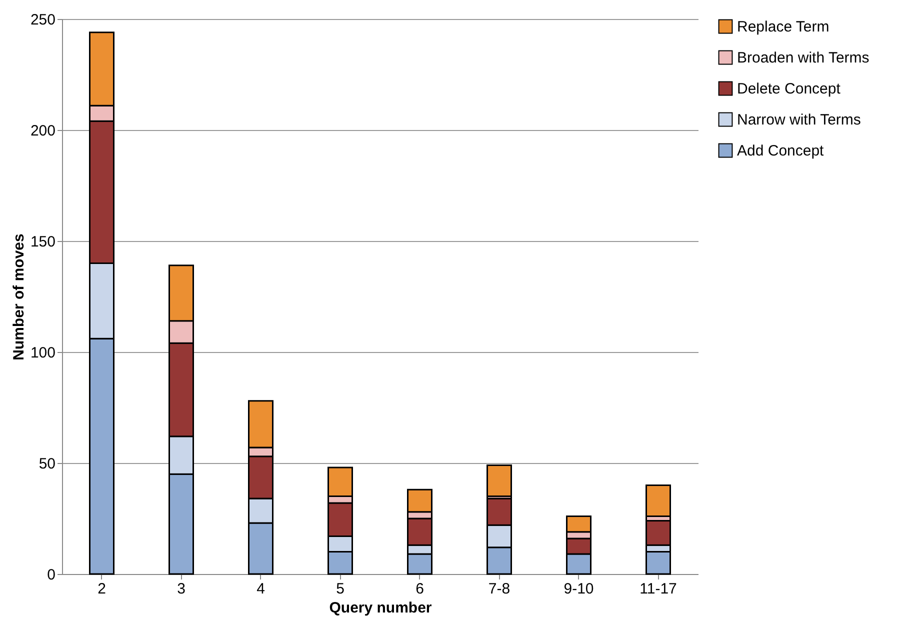 Image resolution: width=897 pixels, height=637 pixels. I want to click on x-tick-label: 5, so click(340, 589).